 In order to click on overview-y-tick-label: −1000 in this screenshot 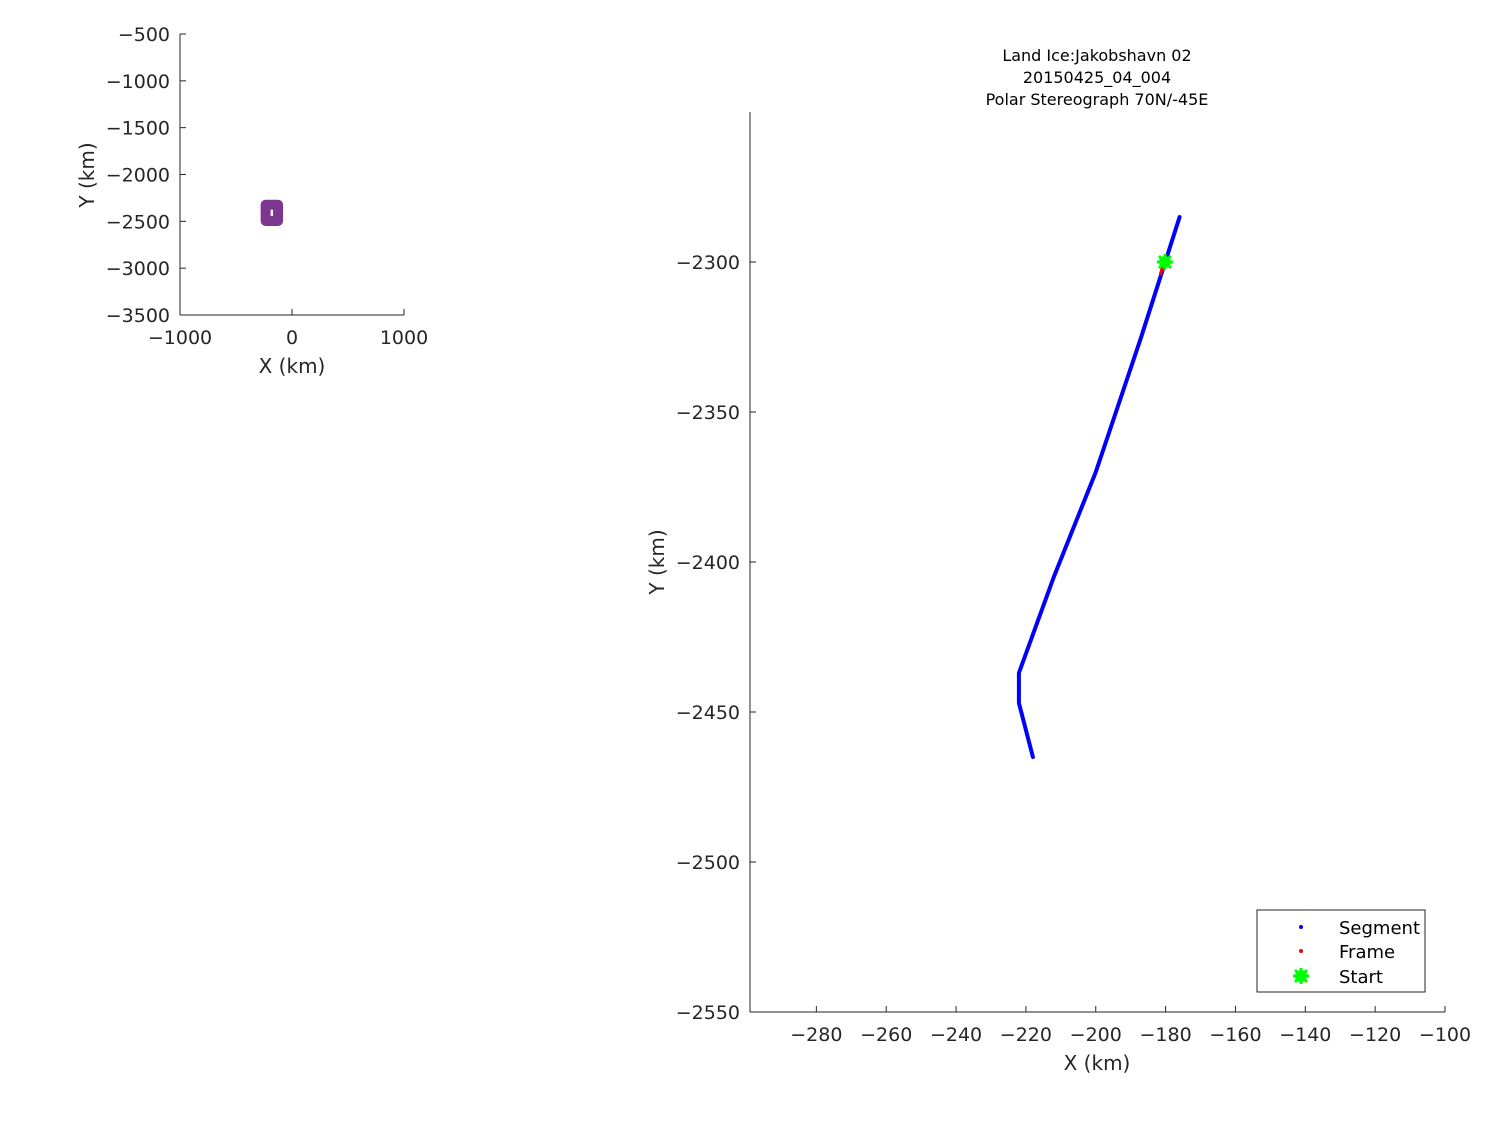, I will do `click(138, 82)`.